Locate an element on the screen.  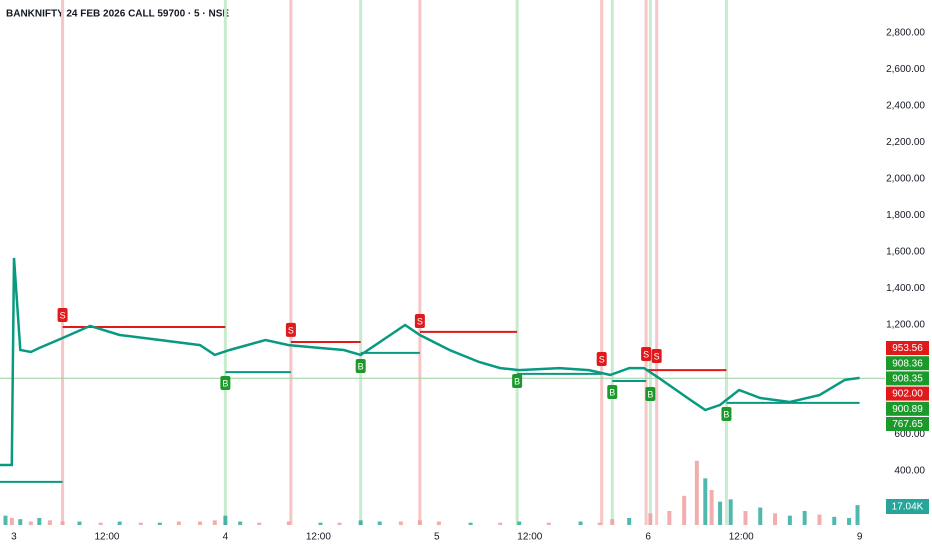
y-tick-label: 2,000.00 is located at coordinates (905, 179).